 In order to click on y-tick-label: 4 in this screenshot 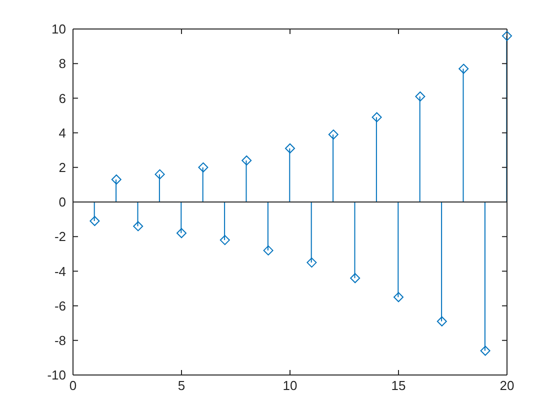, I will do `click(62, 132)`.